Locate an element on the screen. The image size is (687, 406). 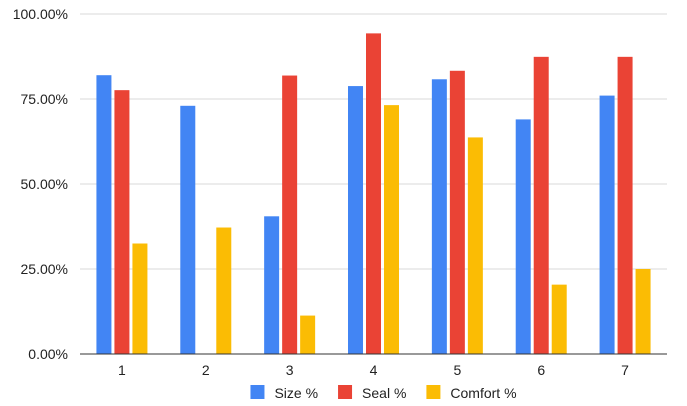
legend-item-seal: Seal % is located at coordinates (372, 393).